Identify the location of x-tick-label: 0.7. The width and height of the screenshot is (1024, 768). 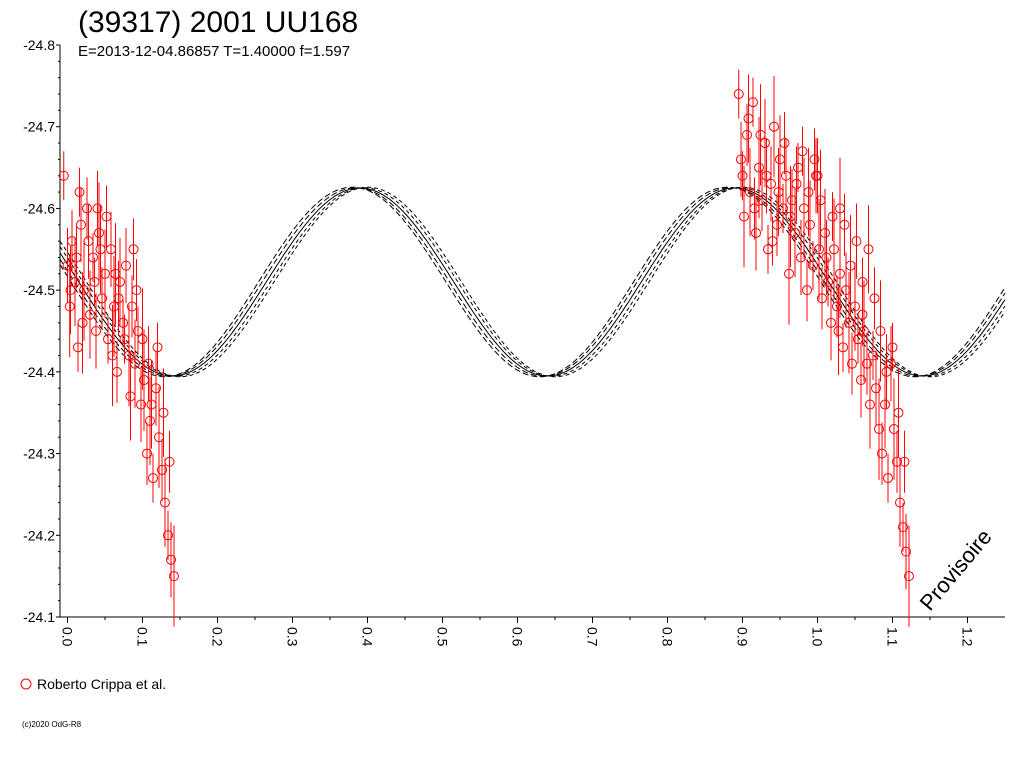
(593, 637).